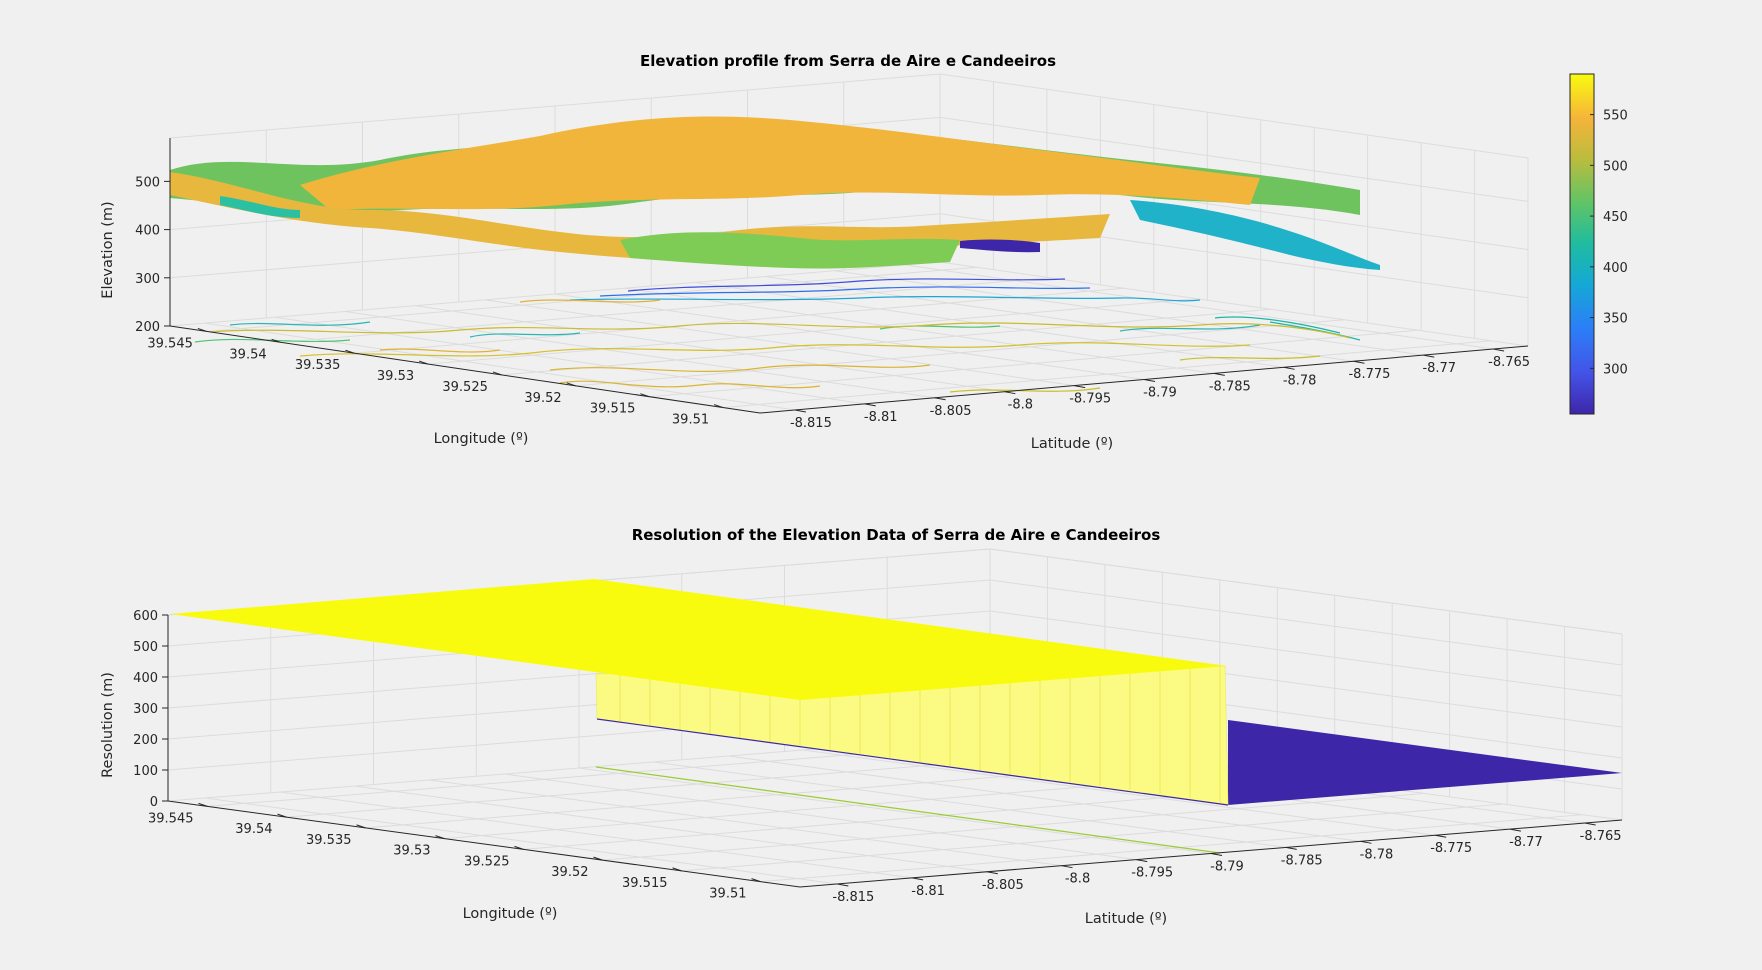 This screenshot has width=1762, height=970. Describe the element at coordinates (145, 616) in the screenshot. I see `z-tick-label: 600` at that location.